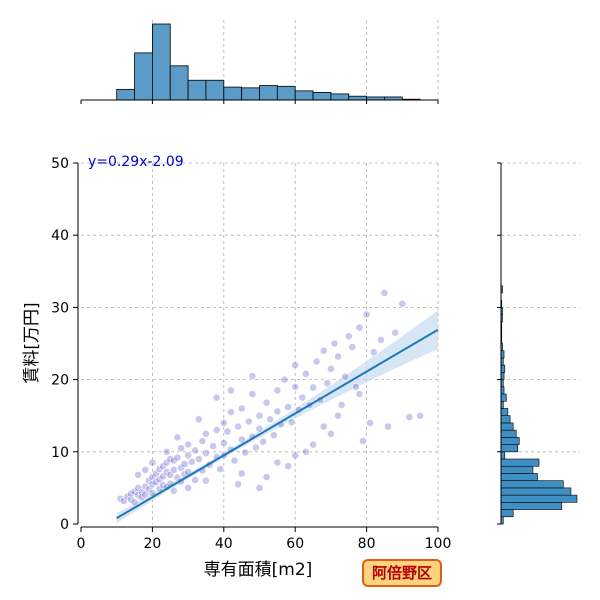 Image resolution: width=600 pixels, height=600 pixels. What do you see at coordinates (438, 544) in the screenshot?
I see `x-tick-label: 100` at bounding box center [438, 544].